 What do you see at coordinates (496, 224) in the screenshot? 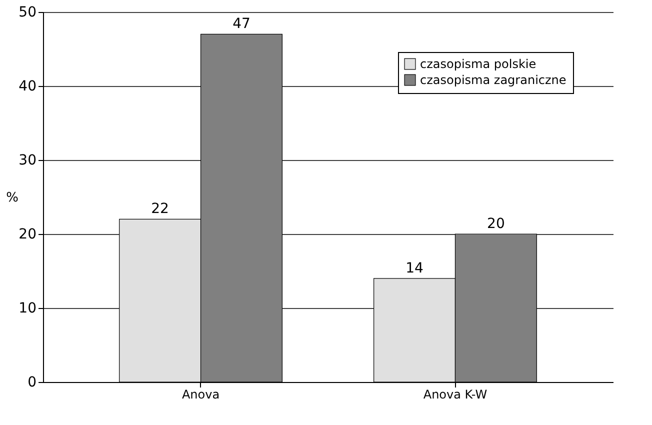
I see `data-label: 20` at bounding box center [496, 224].